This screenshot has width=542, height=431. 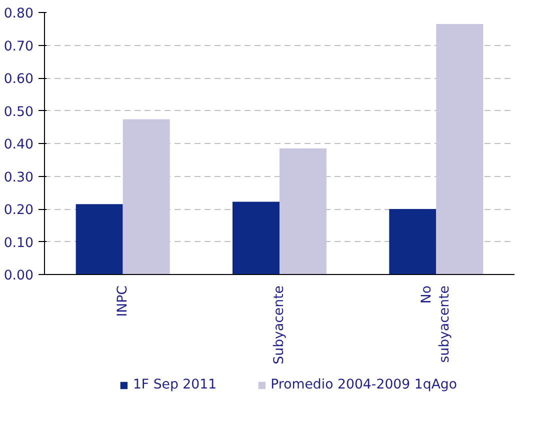 What do you see at coordinates (174, 385) in the screenshot?
I see `legend-label: 1F Sep 2011` at bounding box center [174, 385].